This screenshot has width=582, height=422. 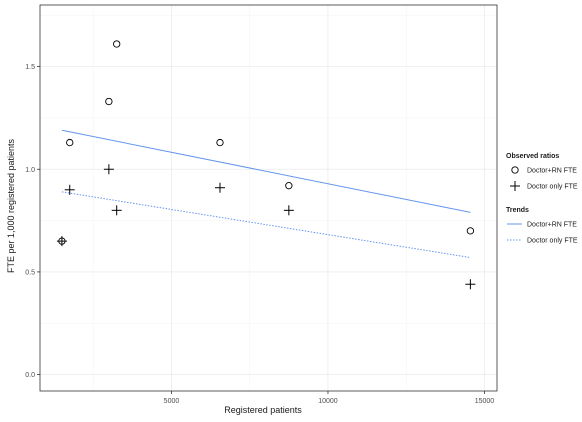 What do you see at coordinates (552, 187) in the screenshot?
I see `legend-item-doctor-only: Doctor only FTE` at bounding box center [552, 187].